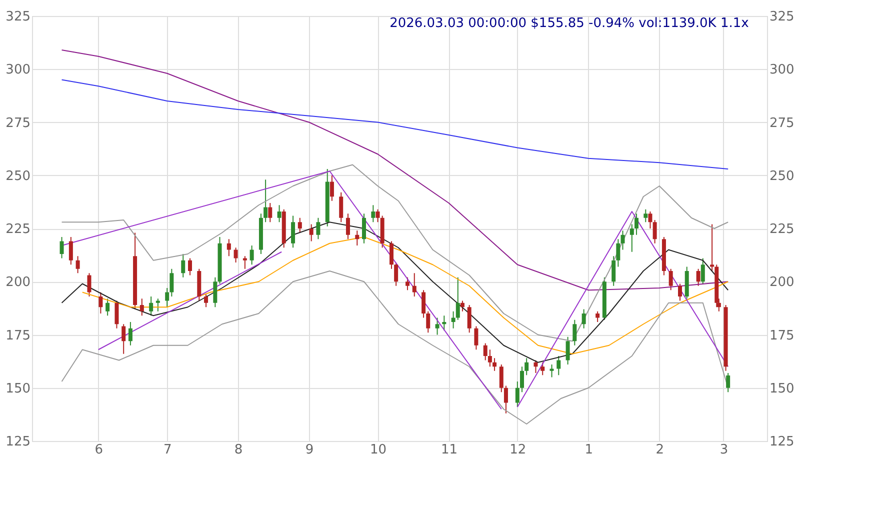 This screenshot has height=506, width=878. Describe the element at coordinates (518, 450) in the screenshot. I see `x-tick-label: 12` at that location.